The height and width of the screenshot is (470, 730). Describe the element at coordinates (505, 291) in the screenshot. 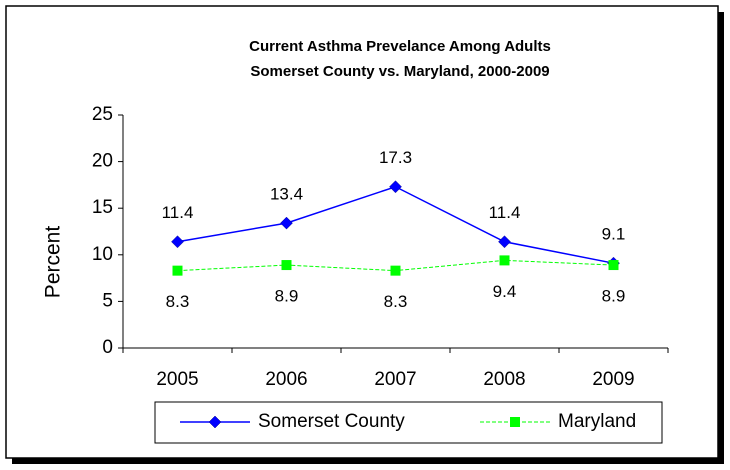

I see `data-label: 9.4` at that location.